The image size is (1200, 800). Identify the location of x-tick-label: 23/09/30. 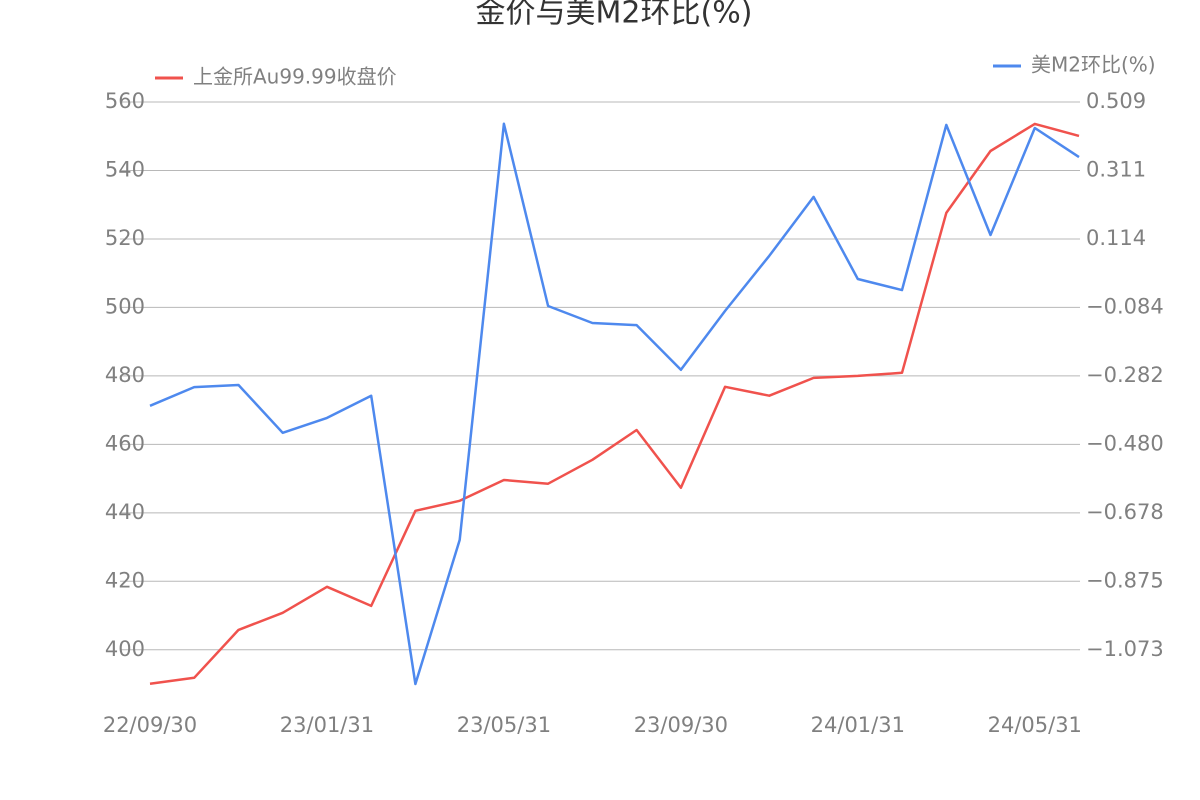
(681, 725).